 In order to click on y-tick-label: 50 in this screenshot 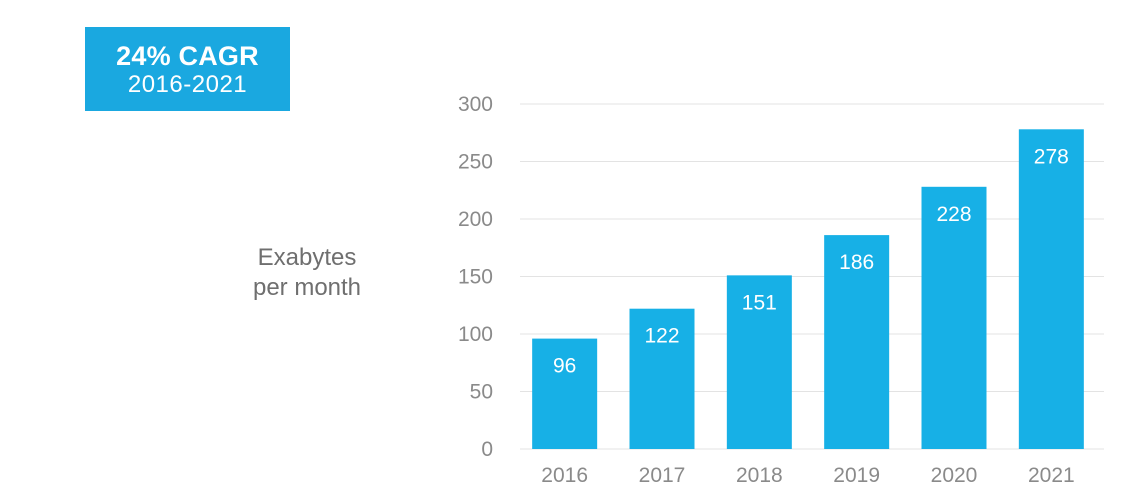, I will do `click(481, 392)`.